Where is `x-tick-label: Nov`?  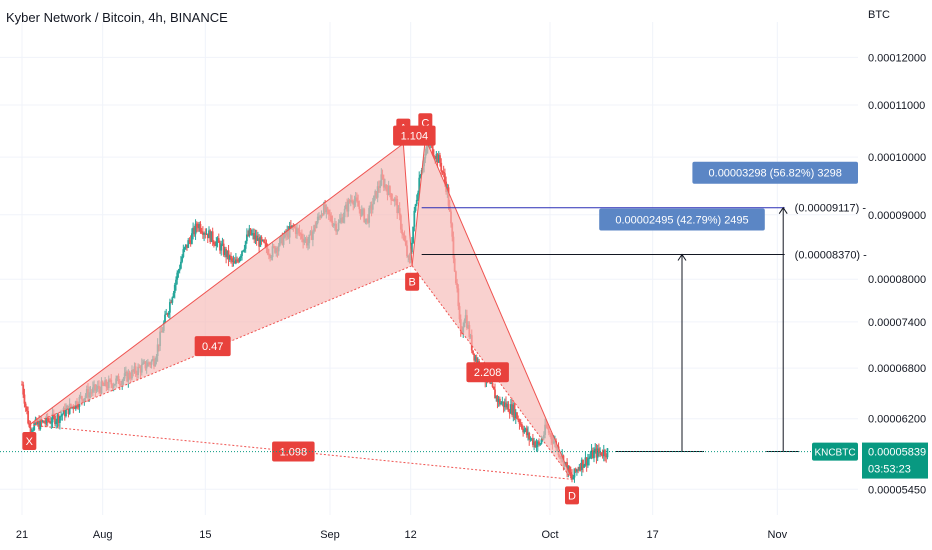 x-tick-label: Nov is located at coordinates (778, 535).